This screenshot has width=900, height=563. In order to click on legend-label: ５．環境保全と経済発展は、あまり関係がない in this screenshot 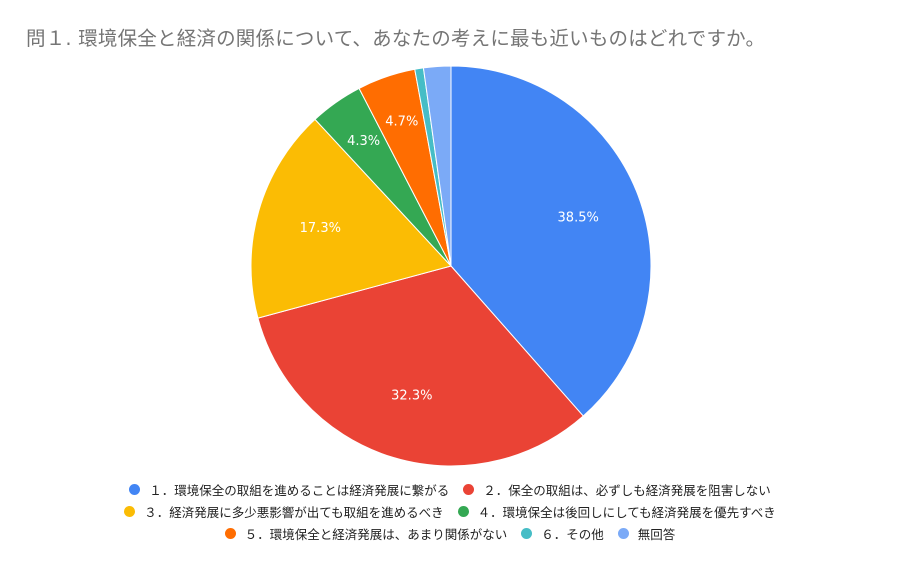, I will do `click(376, 534)`.